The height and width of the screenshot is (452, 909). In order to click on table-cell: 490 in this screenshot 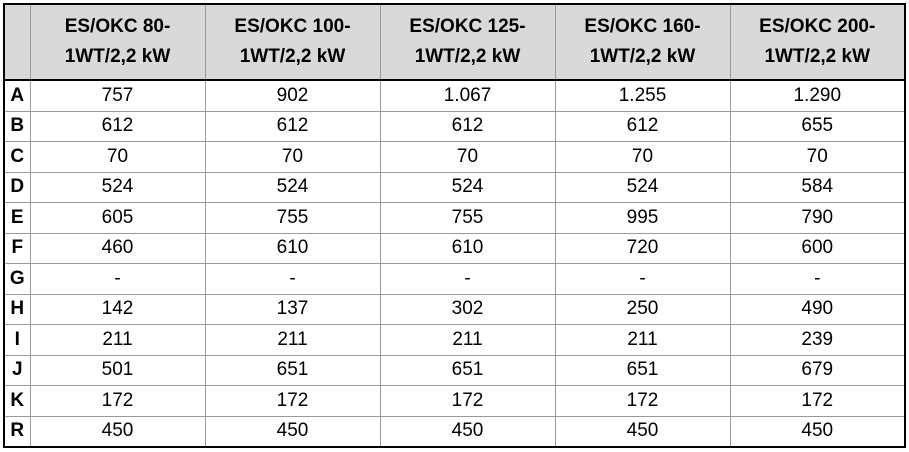, I will do `click(817, 309)`.